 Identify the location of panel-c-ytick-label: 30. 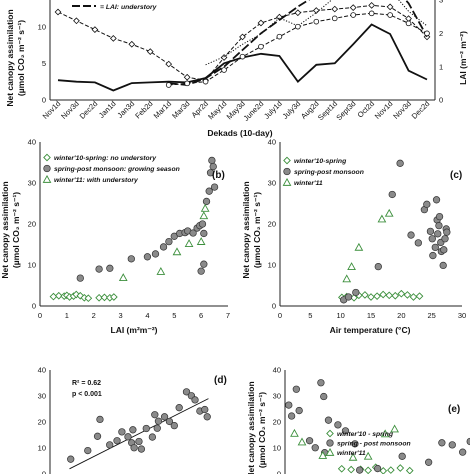
(272, 183).